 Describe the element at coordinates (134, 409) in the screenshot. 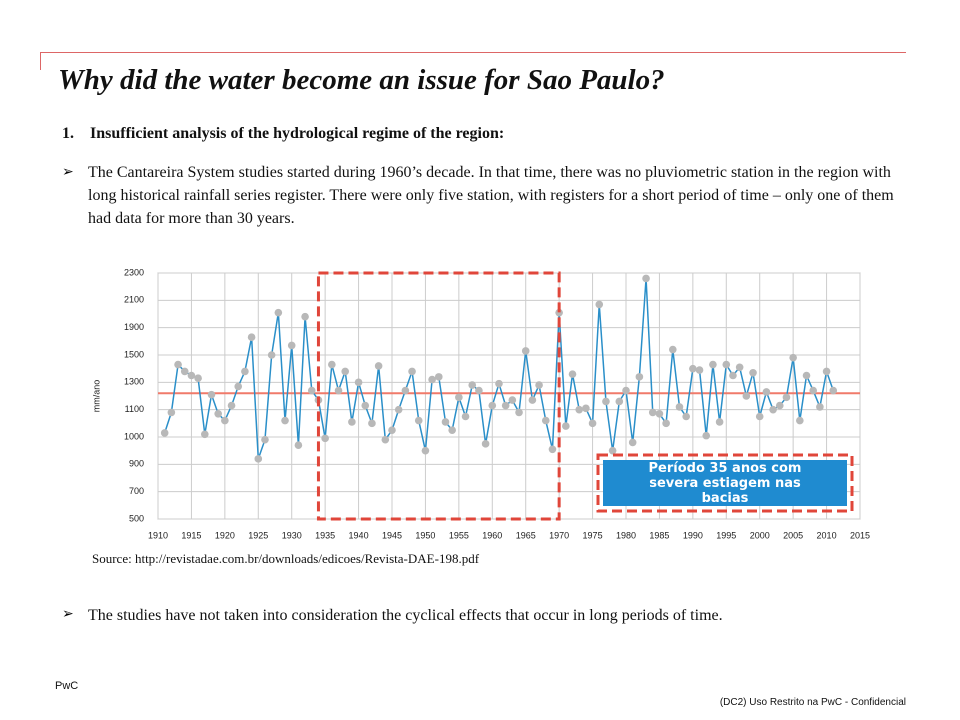

I see `y-tick-label: 1100` at that location.